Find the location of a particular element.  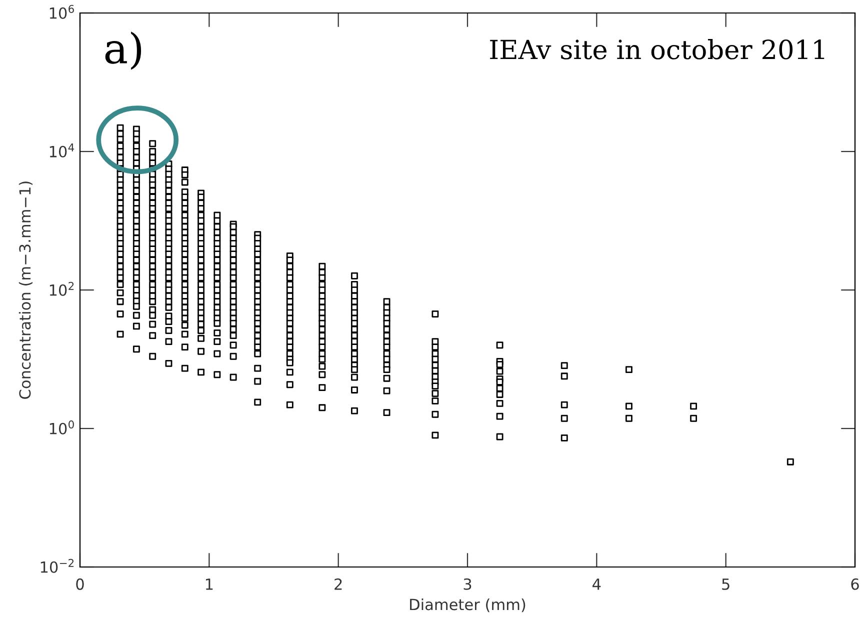

x-tick-label: 0 is located at coordinates (80, 584).